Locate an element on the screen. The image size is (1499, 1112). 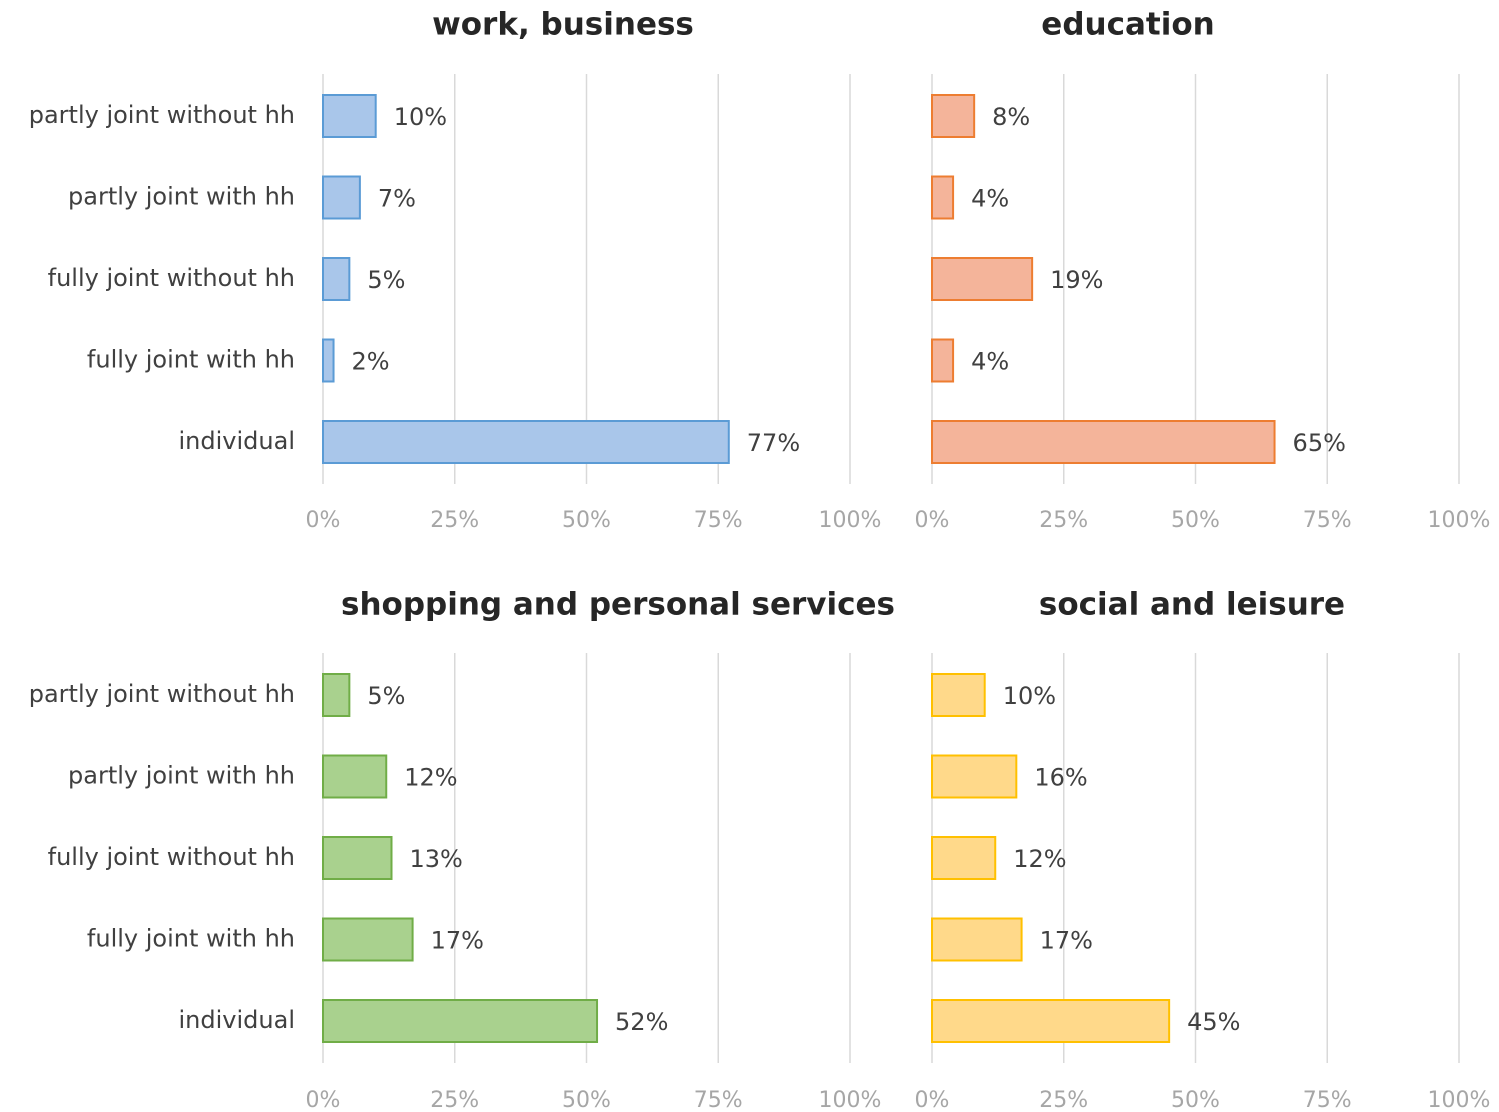
value-label: 7% is located at coordinates (397, 199).